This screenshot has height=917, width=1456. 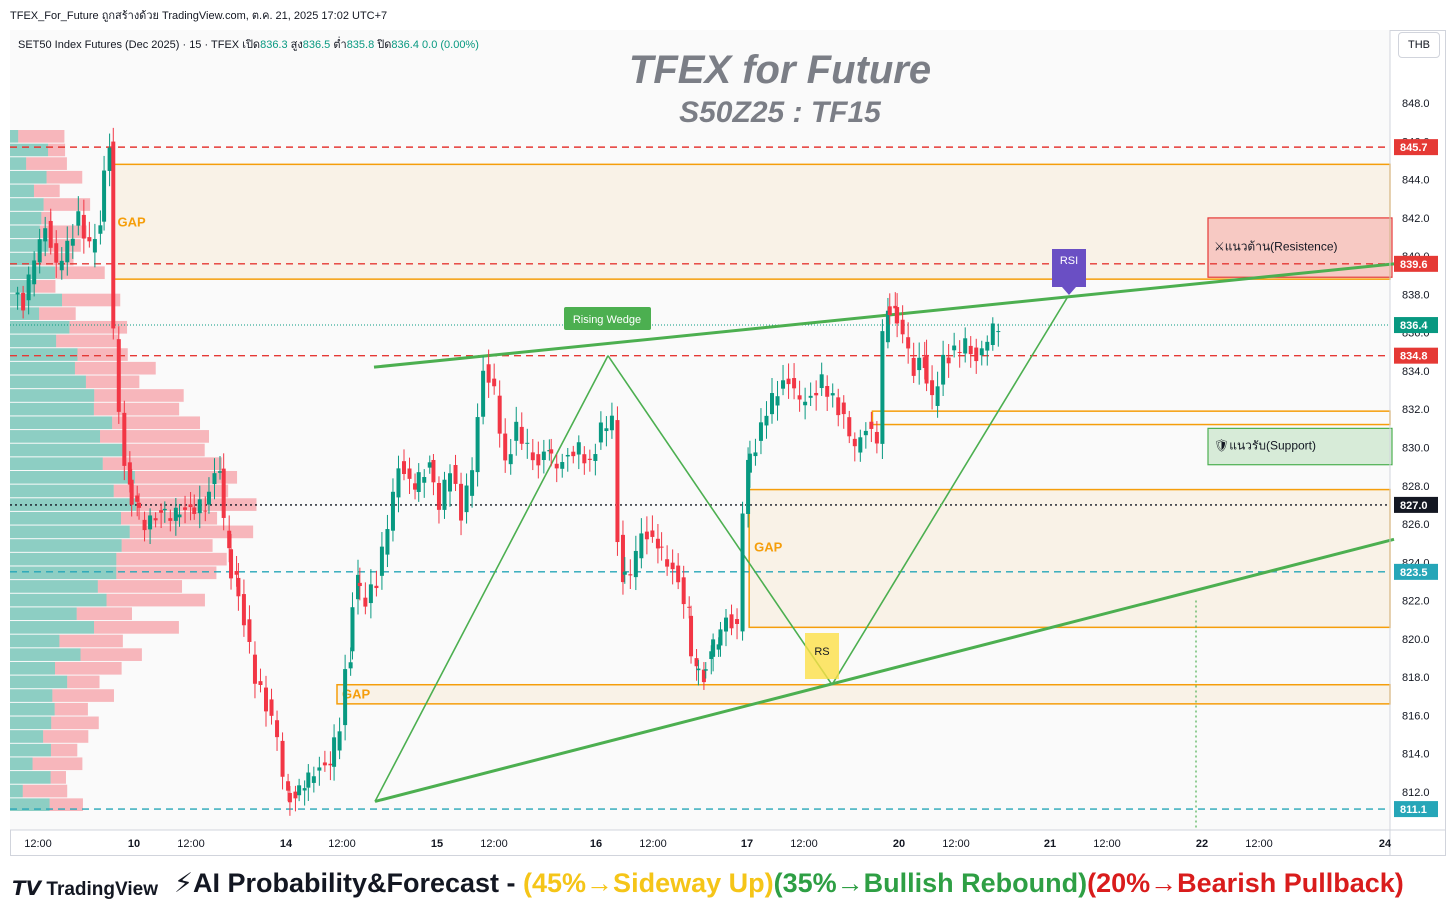 What do you see at coordinates (1413, 810) in the screenshot?
I see `price-tag-label: 811.1` at bounding box center [1413, 810].